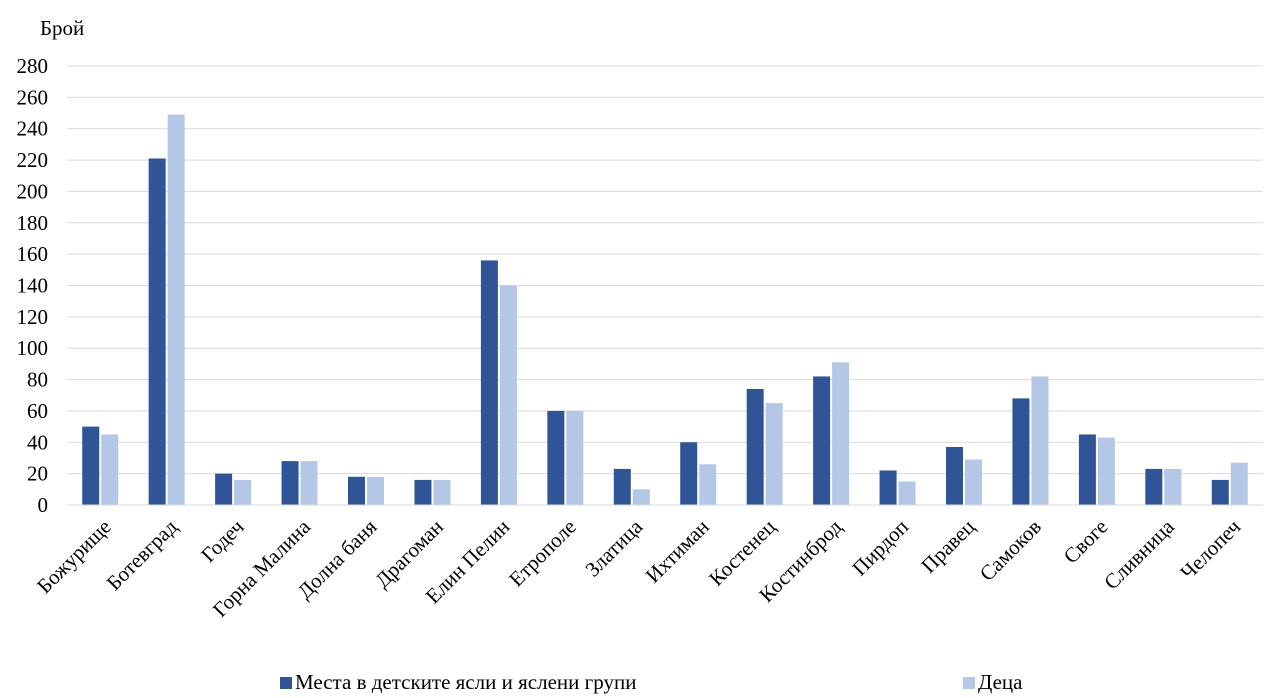 This screenshot has height=698, width=1269. What do you see at coordinates (37, 474) in the screenshot?
I see `y-tick-label: 20` at bounding box center [37, 474].